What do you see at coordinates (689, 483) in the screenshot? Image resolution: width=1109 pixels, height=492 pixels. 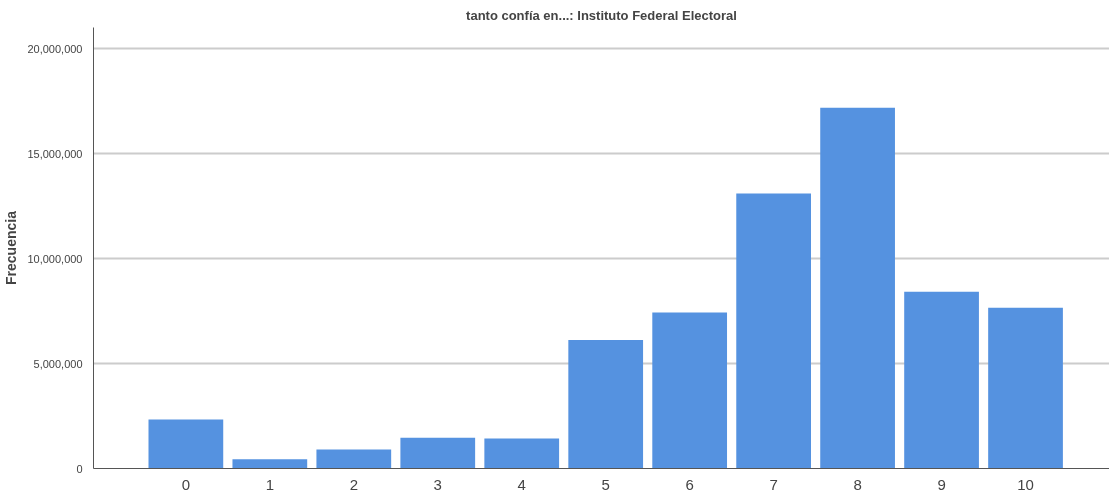 I see `x-tick-label: 6` at bounding box center [689, 483].